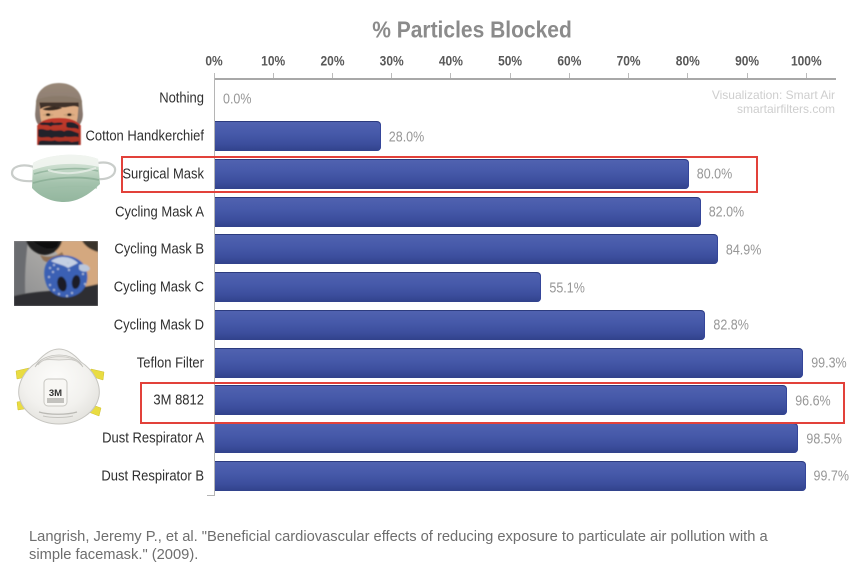  What do you see at coordinates (55, 393) in the screenshot?
I see `svg-text: 3M` at bounding box center [55, 393].